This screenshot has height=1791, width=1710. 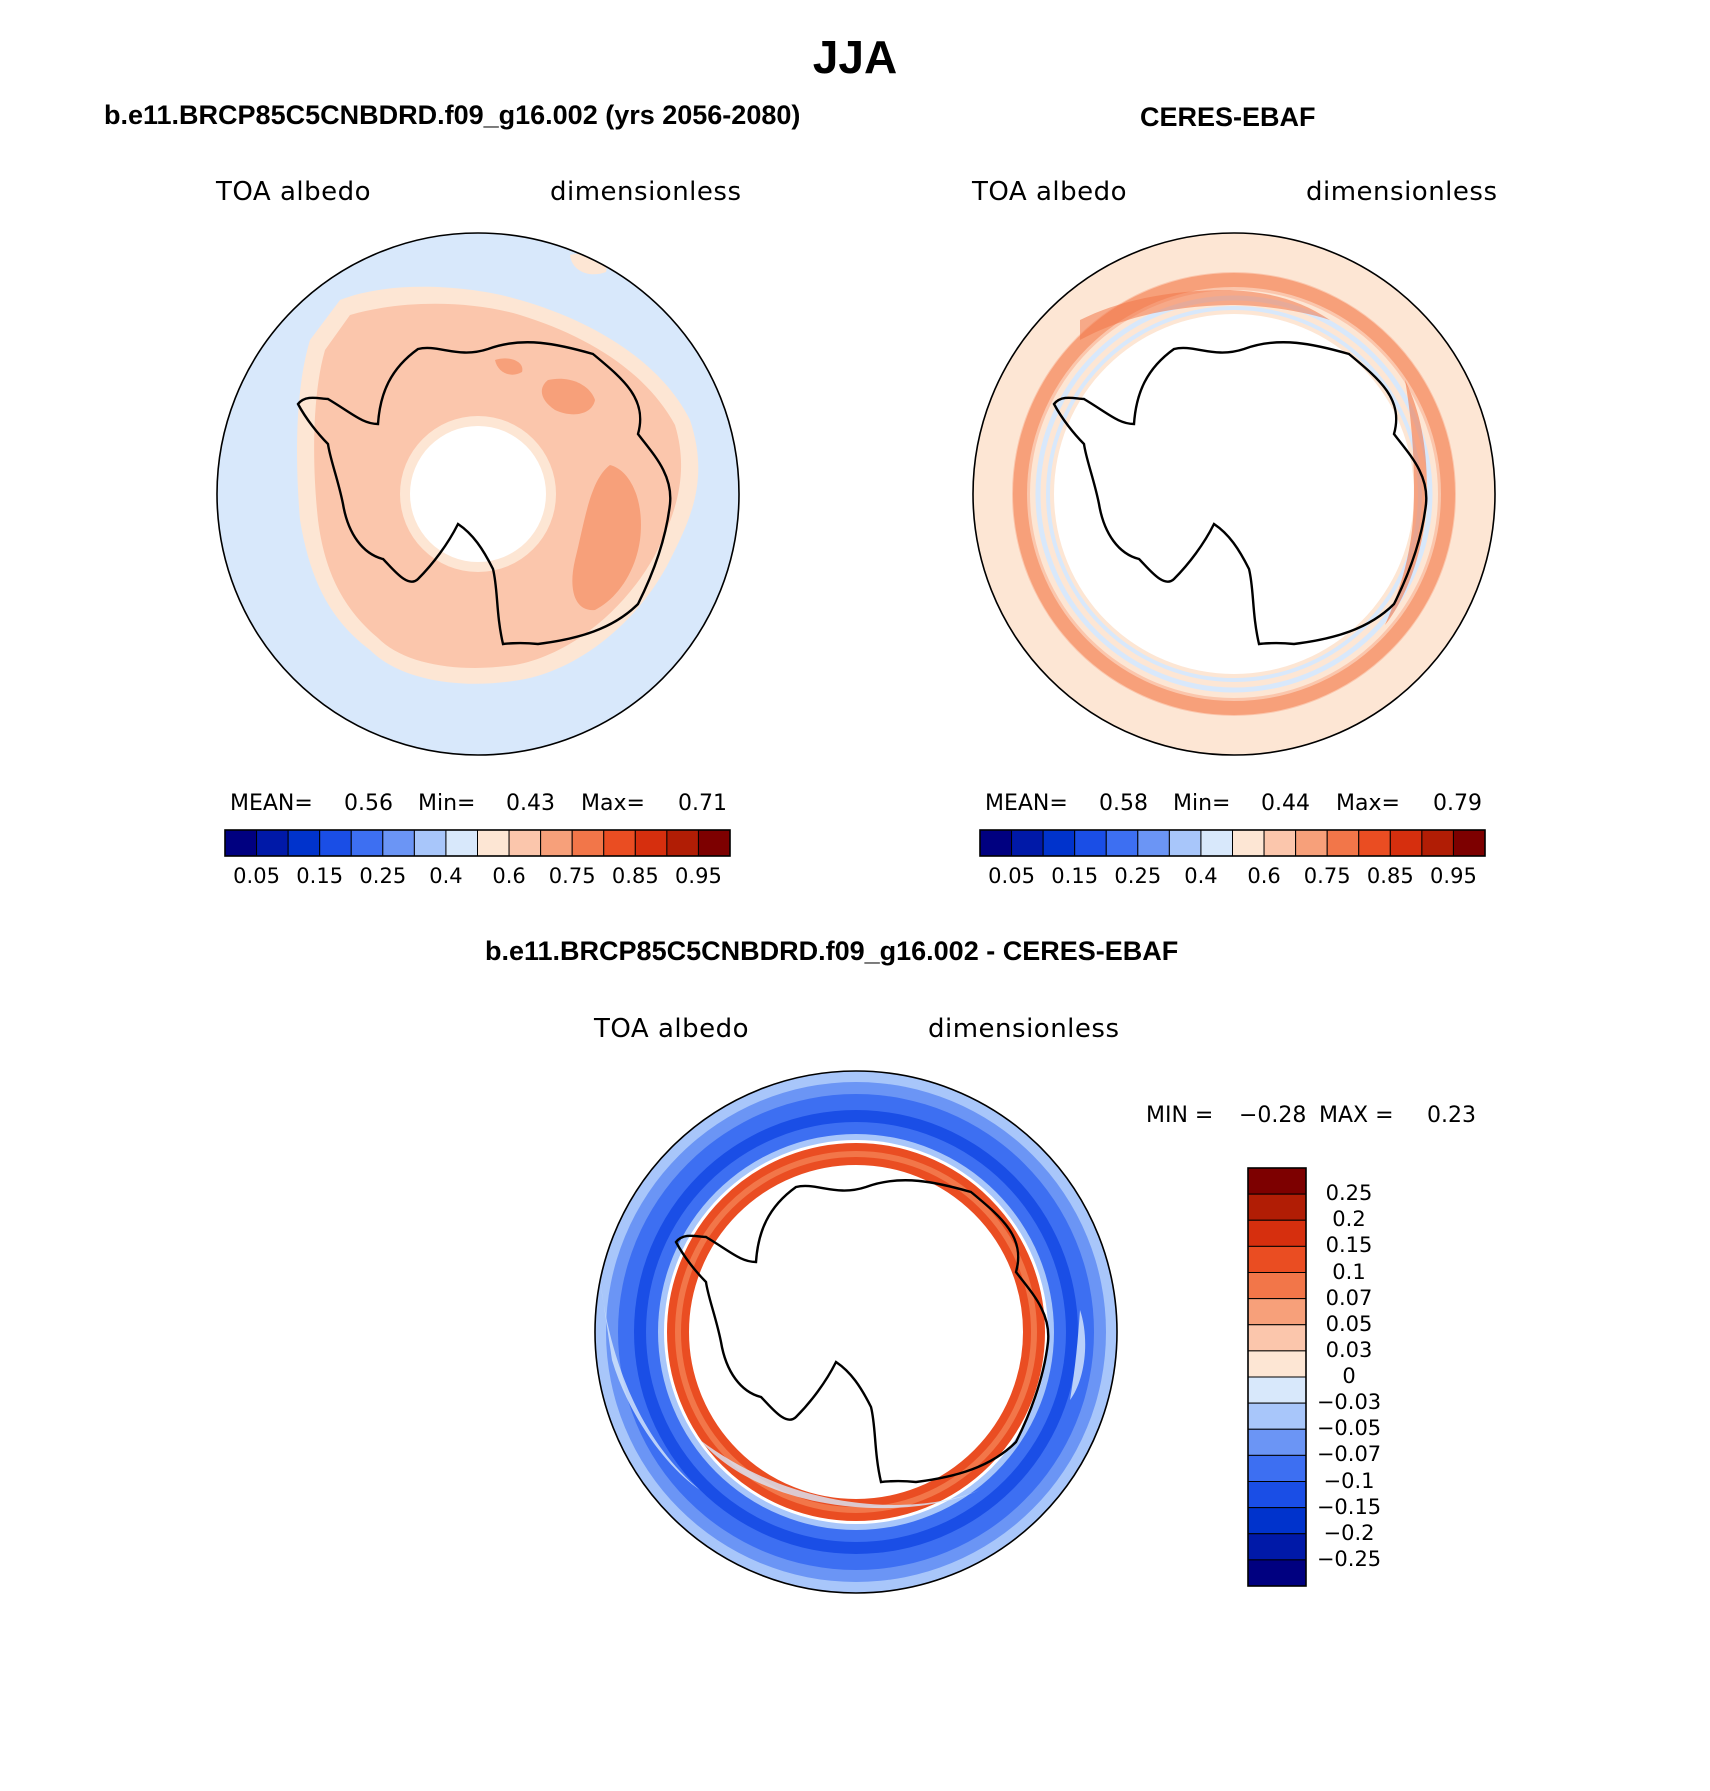 I want to click on panel-obs-colorbar, so click(x=1232, y=843).